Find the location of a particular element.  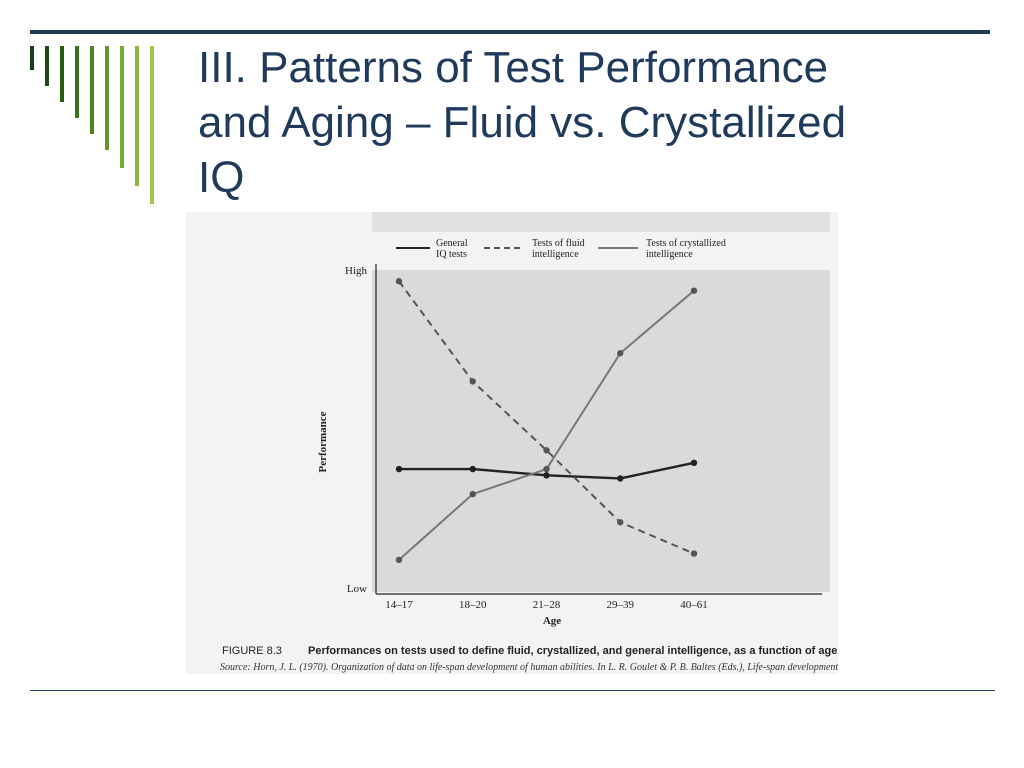

x-axis-label: Age is located at coordinates (552, 621).